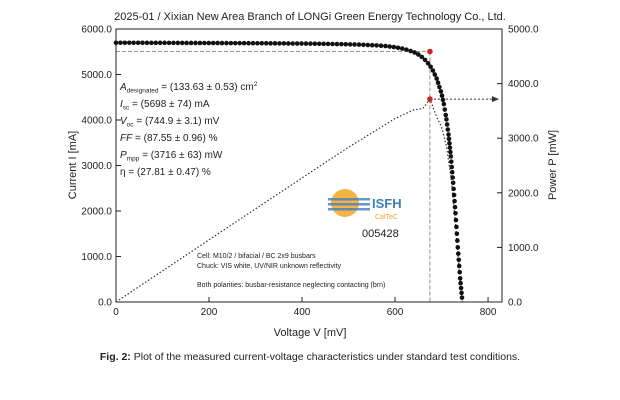  What do you see at coordinates (518, 167) in the screenshot?
I see `right-axis-ticks: 0.0 1000.0 2000.0 3000.0 4000.0 5000.0` at bounding box center [518, 167].